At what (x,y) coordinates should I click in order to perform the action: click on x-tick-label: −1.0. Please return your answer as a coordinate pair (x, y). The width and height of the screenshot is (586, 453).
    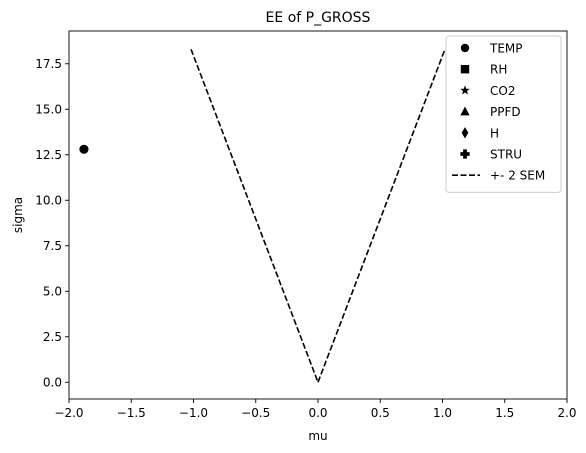
    Looking at the image, I should click on (193, 413).